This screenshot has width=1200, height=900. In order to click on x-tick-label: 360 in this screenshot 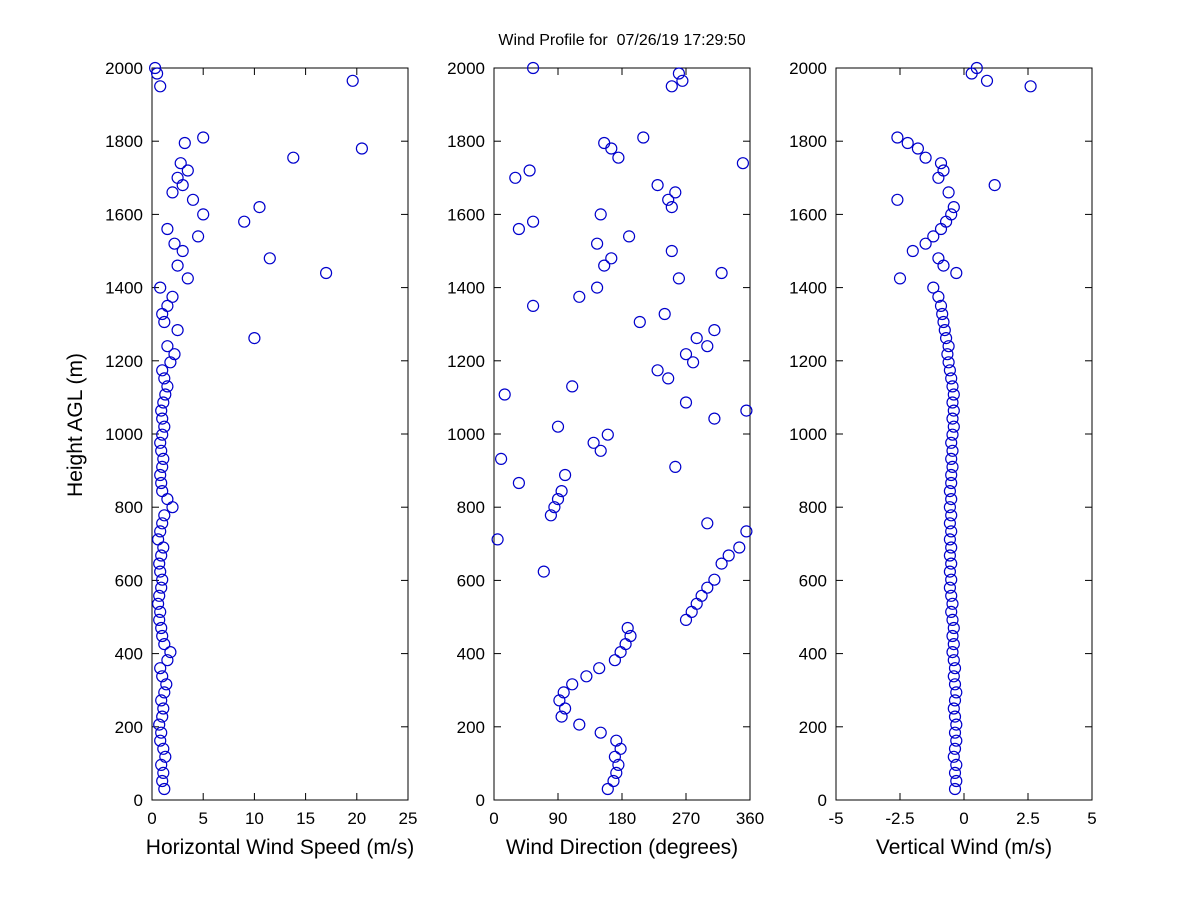, I will do `click(750, 818)`.